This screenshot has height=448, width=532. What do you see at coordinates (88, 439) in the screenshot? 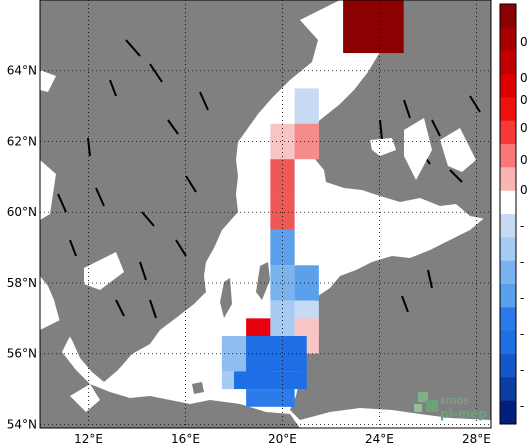
I see `lon-tick-label: 12°E` at bounding box center [88, 439].